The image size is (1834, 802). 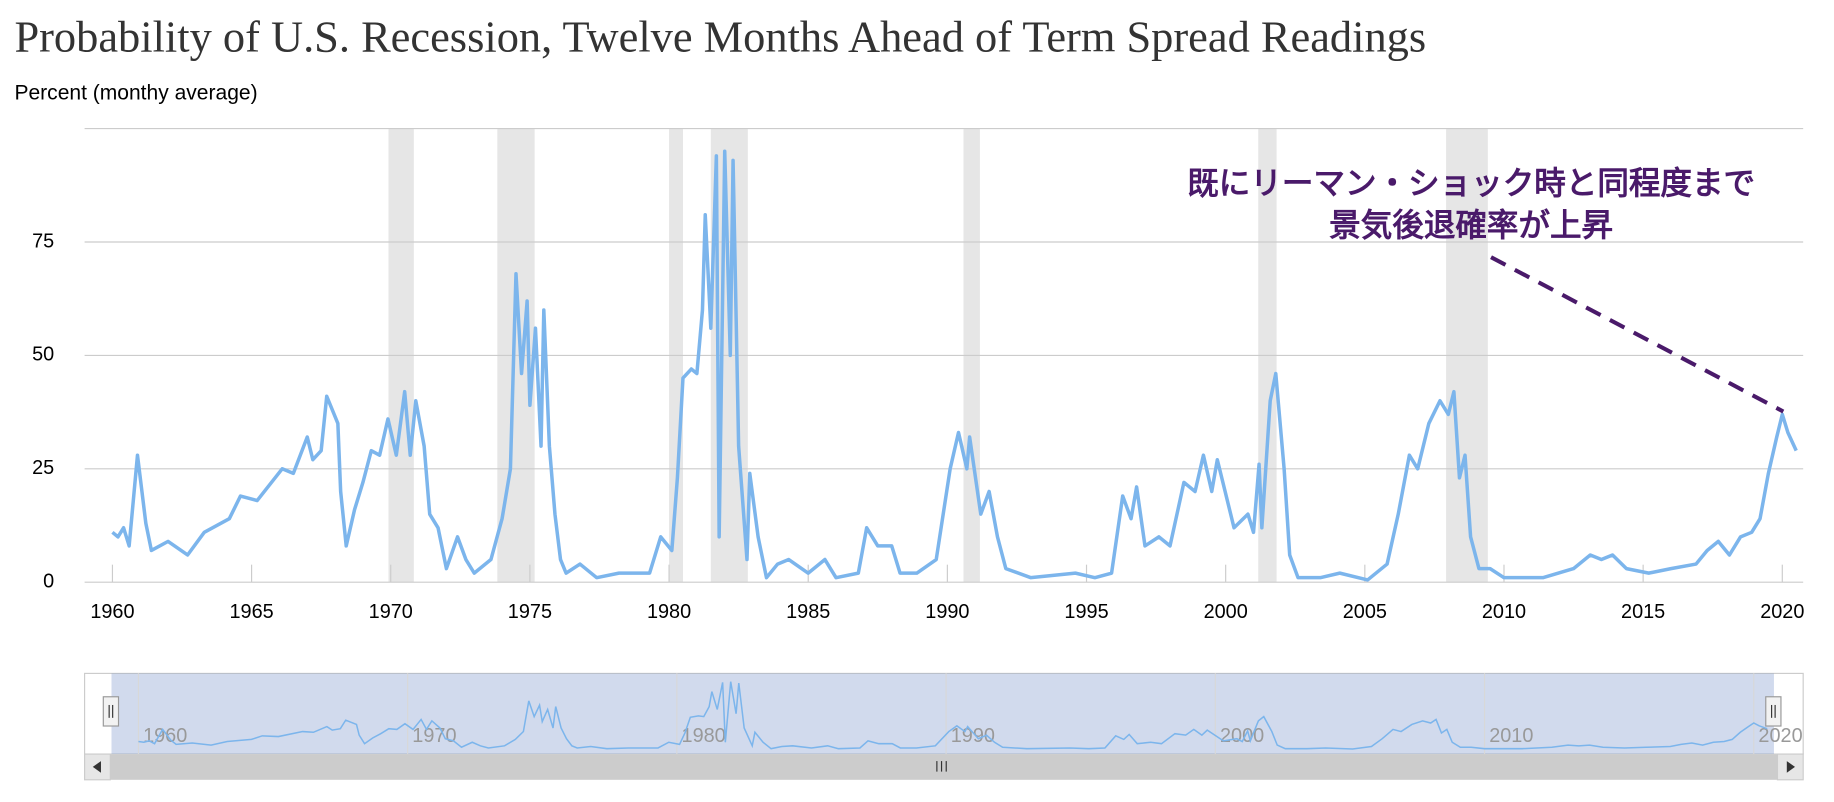 What do you see at coordinates (1242, 736) in the screenshot?
I see `navigator-tick-label: 2000` at bounding box center [1242, 736].